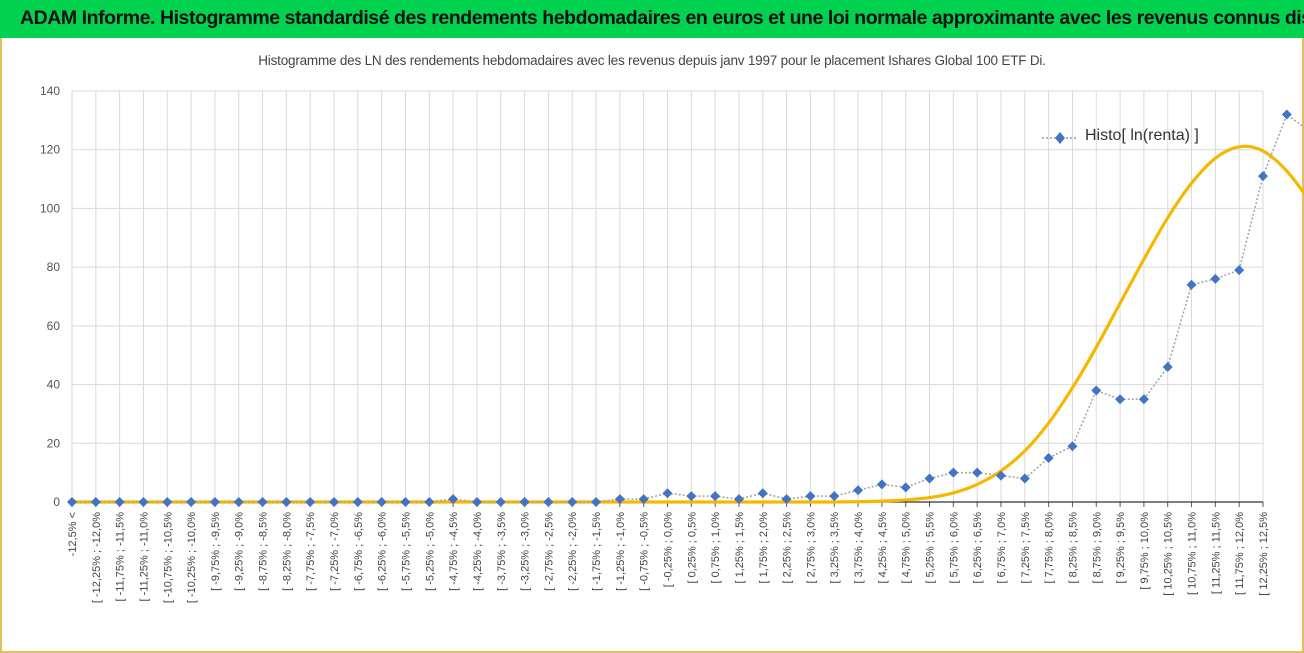 This screenshot has width=1304, height=653. What do you see at coordinates (264, 551) in the screenshot?
I see `x-tick-label: [ -8,75% ; -8,5%` at bounding box center [264, 551].